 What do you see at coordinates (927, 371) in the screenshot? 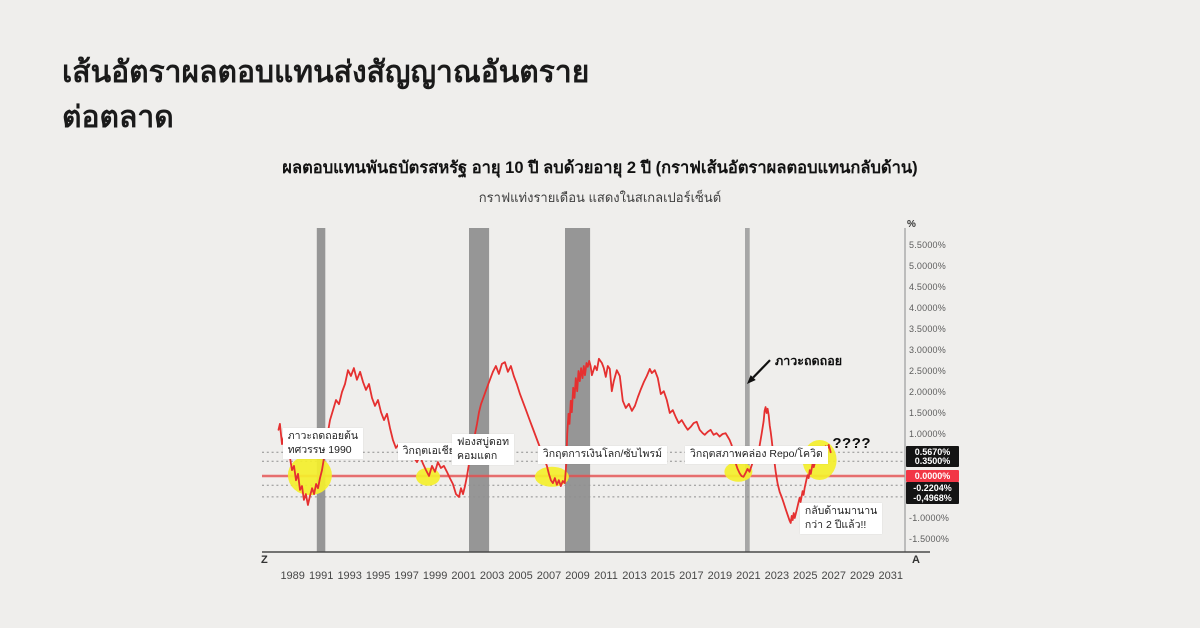
I see `y-axis-label: 2.5000%` at bounding box center [927, 371].